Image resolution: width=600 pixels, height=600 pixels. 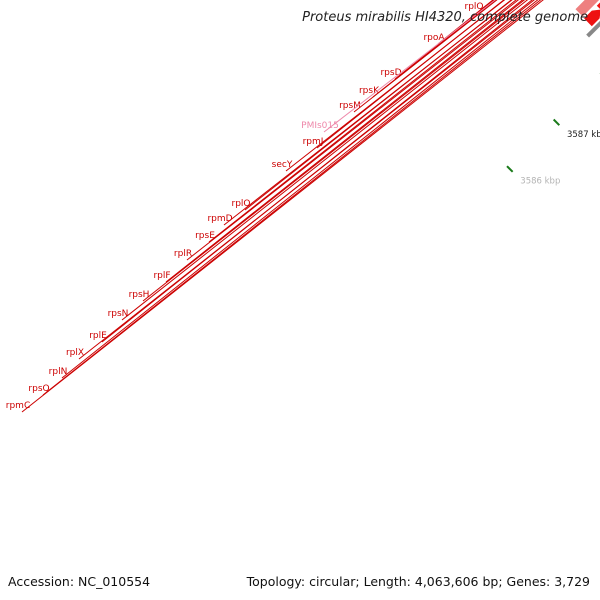 I want to click on gene-label-rplr: rplR, so click(x=183, y=254).